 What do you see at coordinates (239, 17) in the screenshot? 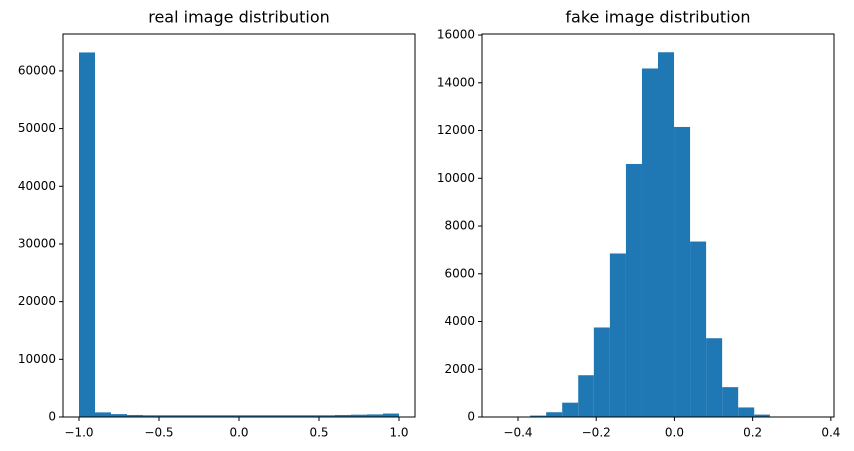
I see `chart-title: real image distribution` at bounding box center [239, 17].